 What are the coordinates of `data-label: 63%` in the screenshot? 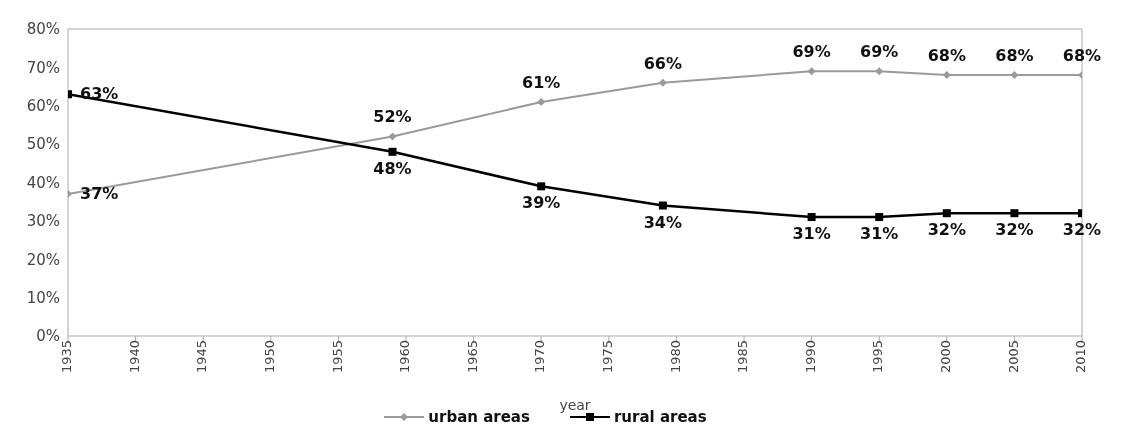 It's located at (99, 94).